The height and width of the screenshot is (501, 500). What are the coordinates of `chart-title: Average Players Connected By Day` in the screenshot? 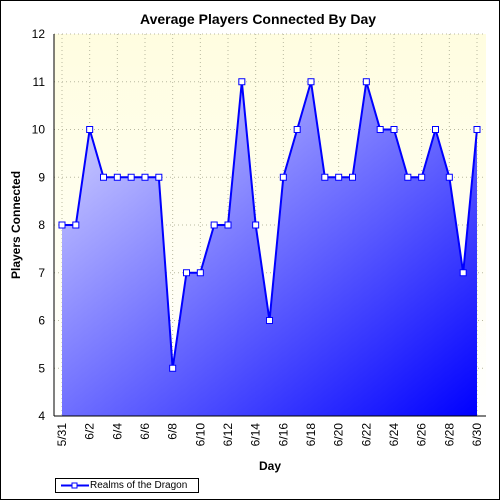 It's located at (258, 19).